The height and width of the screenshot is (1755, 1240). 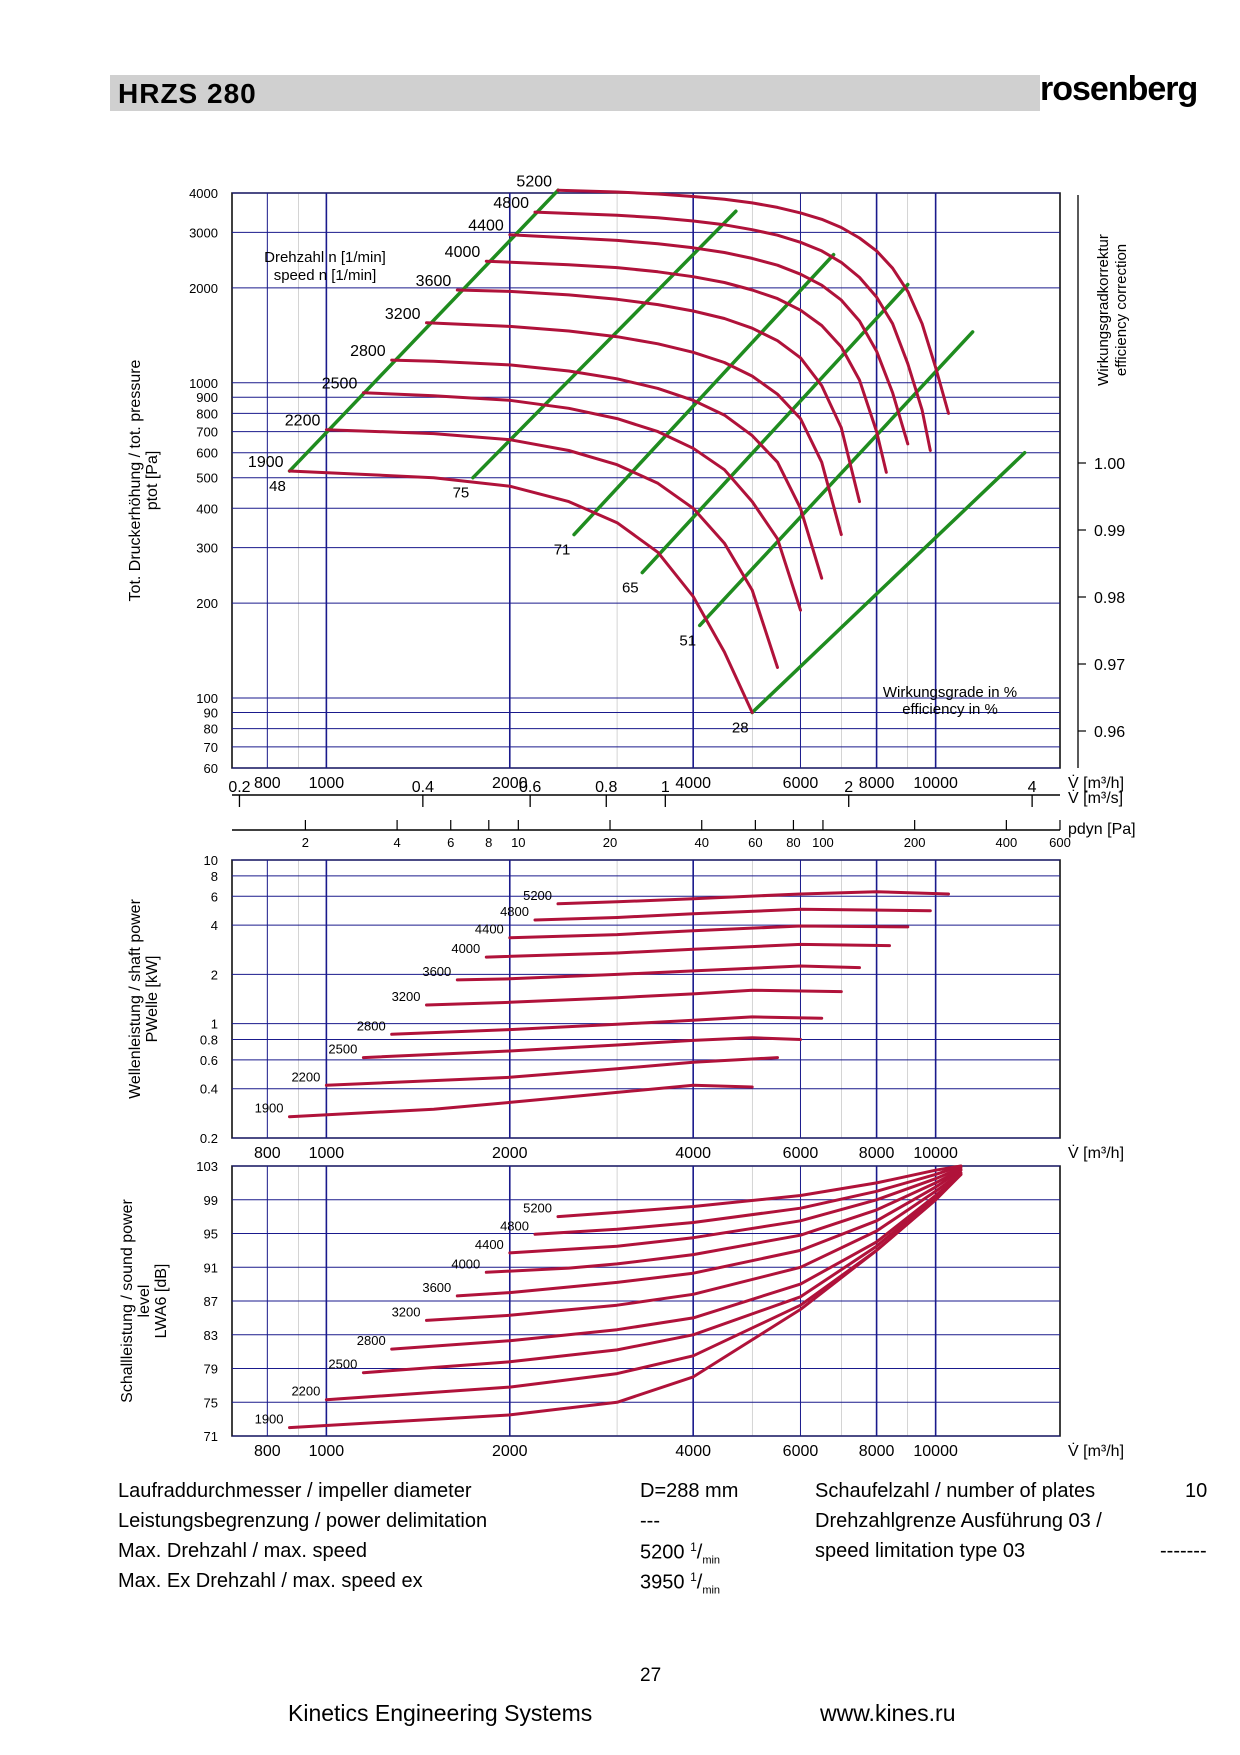 I want to click on chart1-series-label: 5200, so click(x=534, y=181).